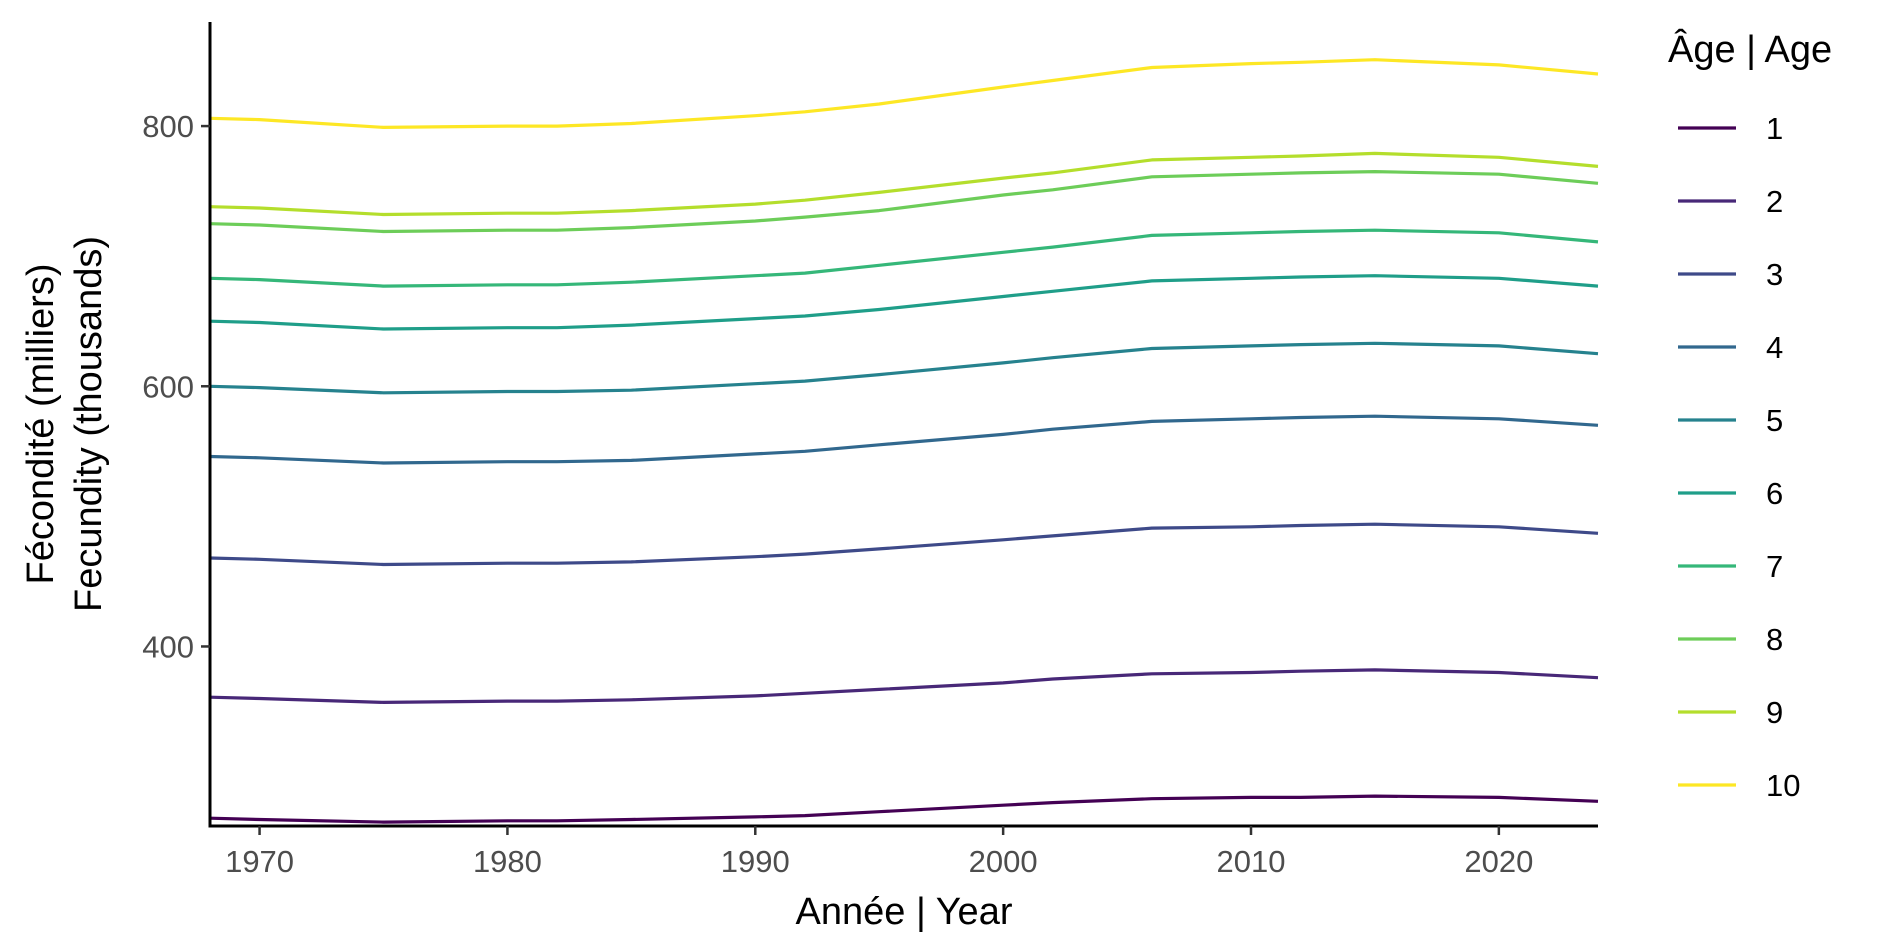  Describe the element at coordinates (168, 646) in the screenshot. I see `y-tick-label-400: 400` at that location.